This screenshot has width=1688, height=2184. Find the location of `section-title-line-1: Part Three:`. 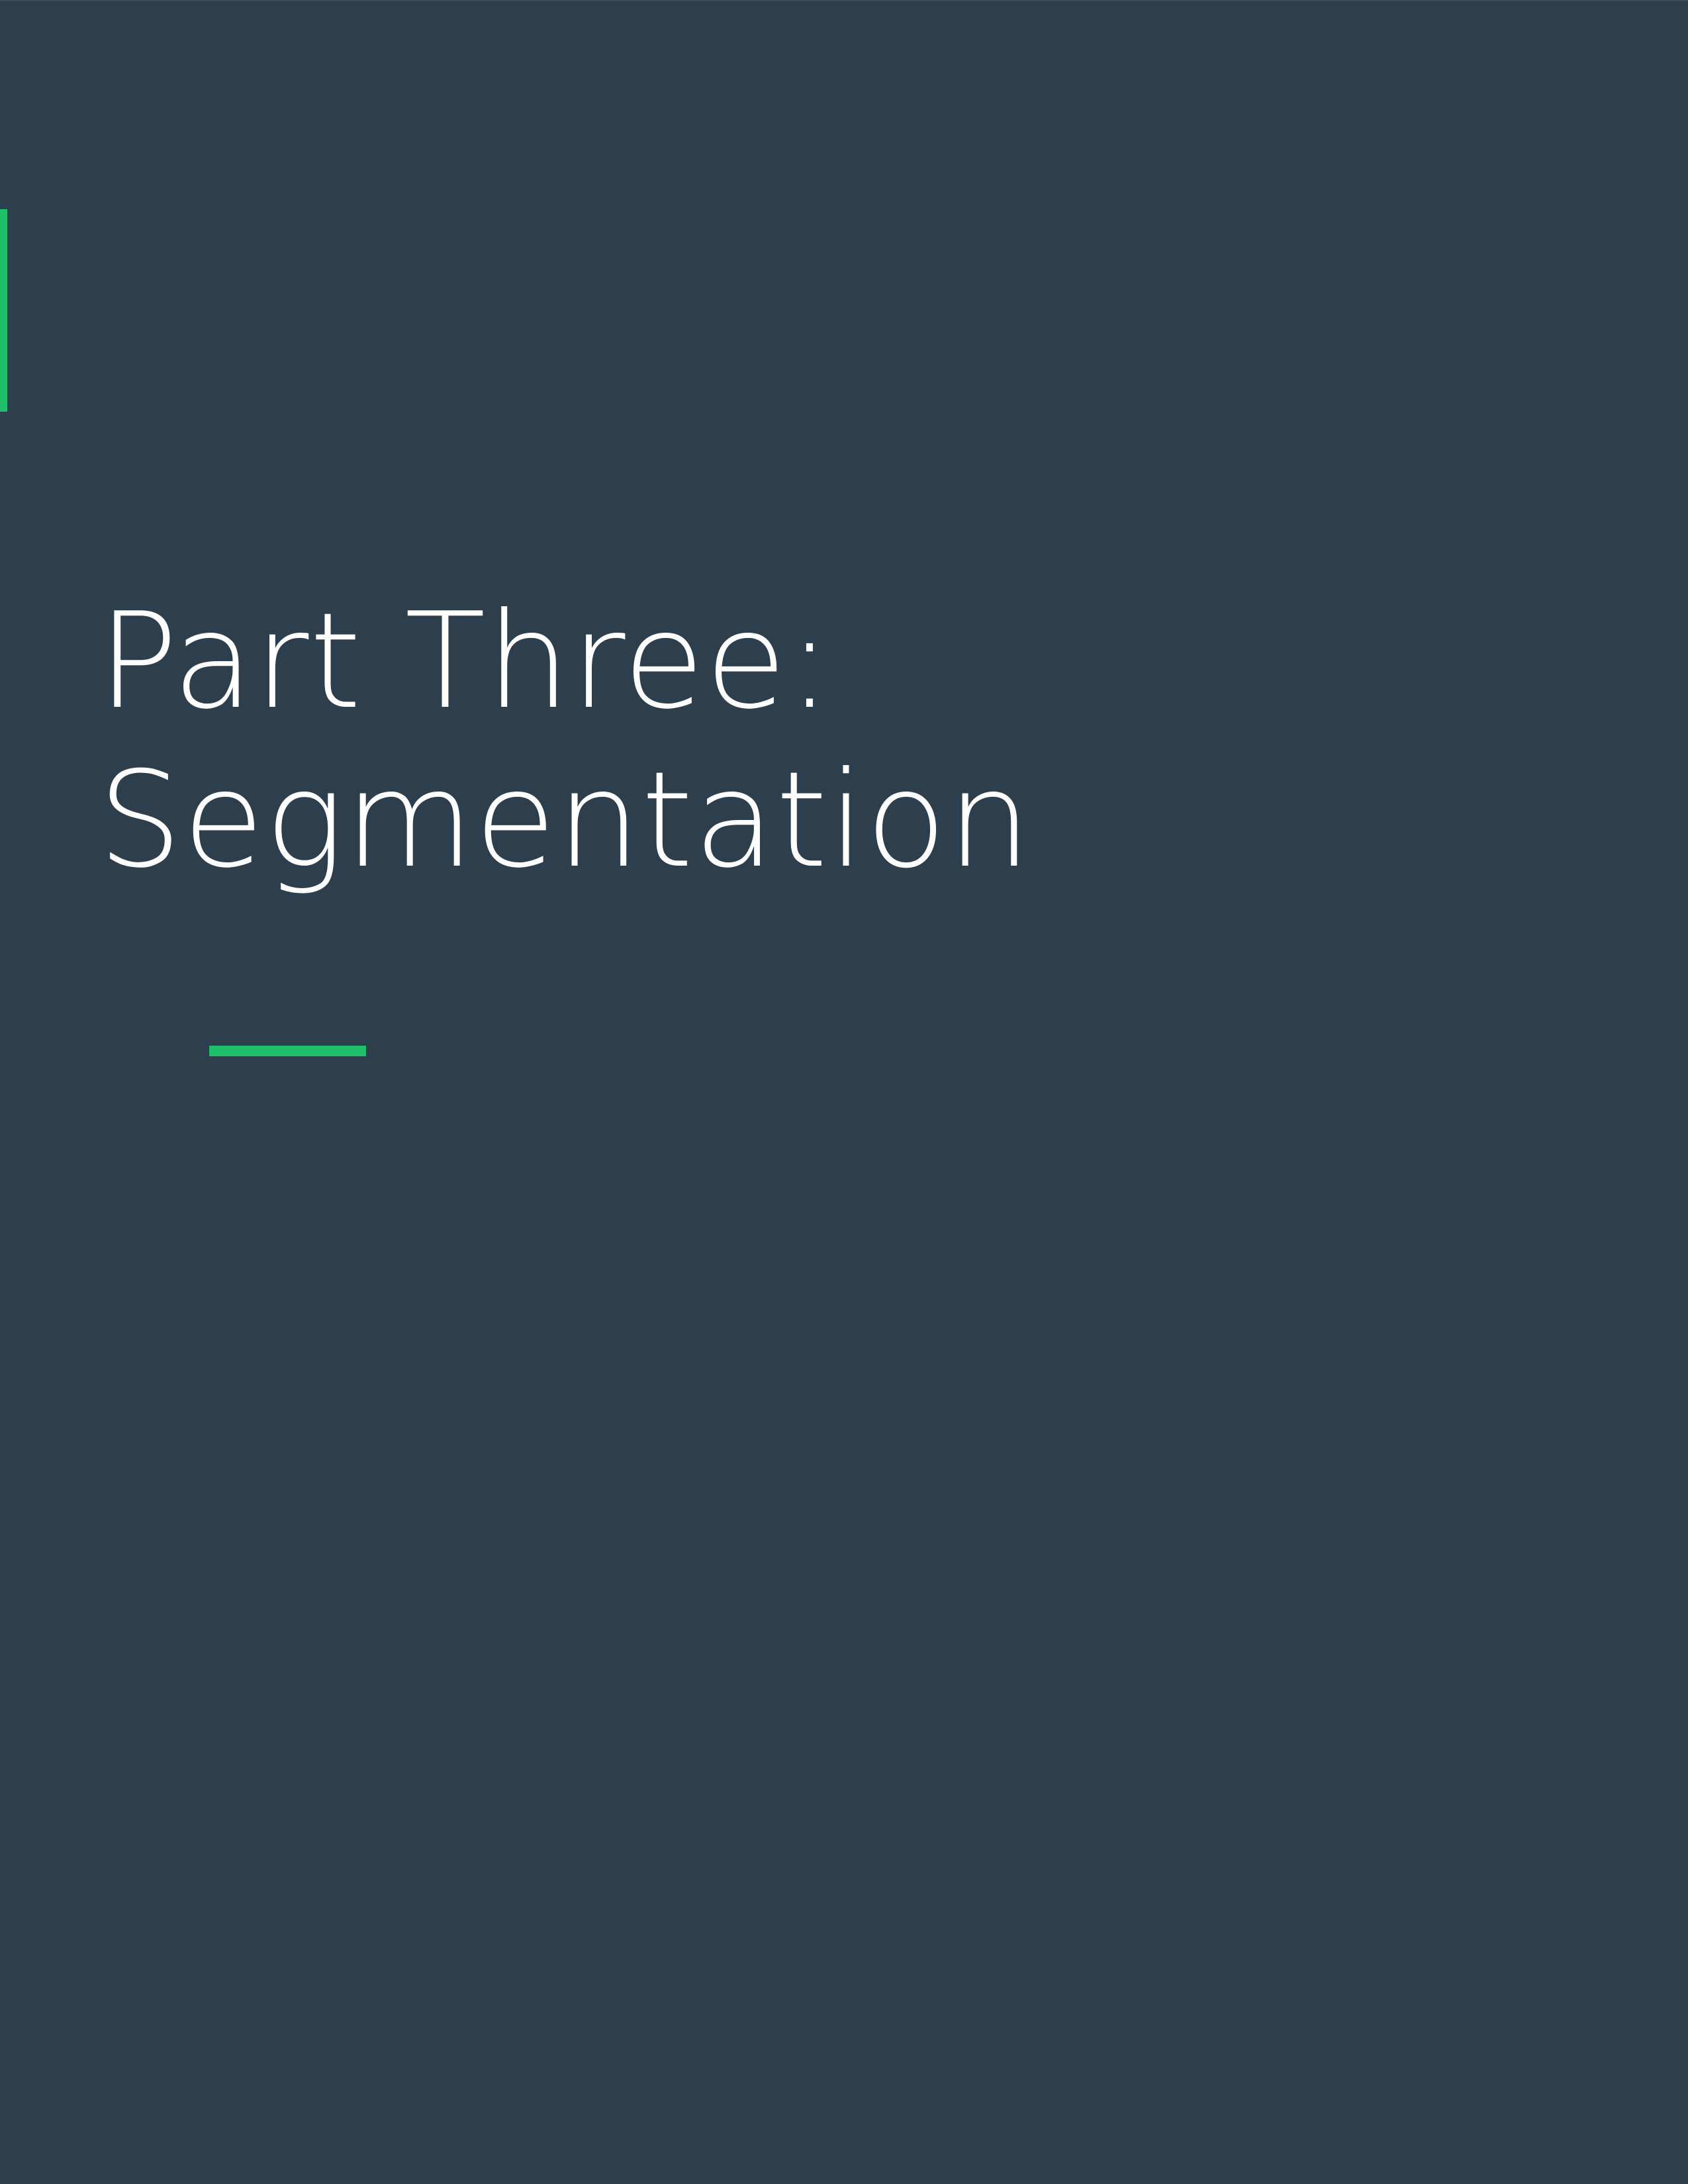

section-title-line-1: Part Three: is located at coordinates (465, 661).